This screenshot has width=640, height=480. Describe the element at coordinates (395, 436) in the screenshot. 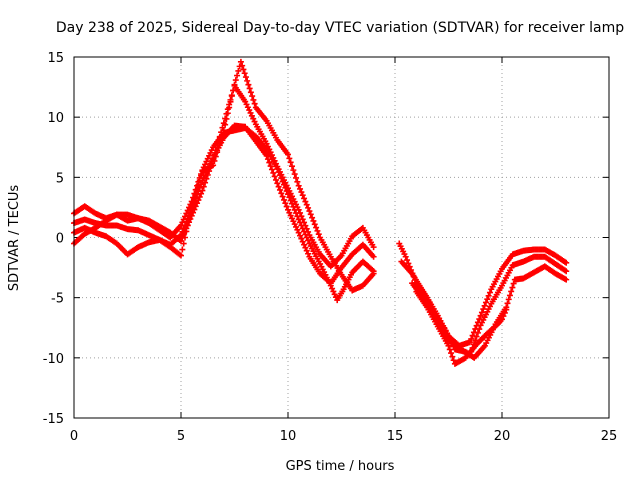

I see `x-tick-label: 15` at that location.